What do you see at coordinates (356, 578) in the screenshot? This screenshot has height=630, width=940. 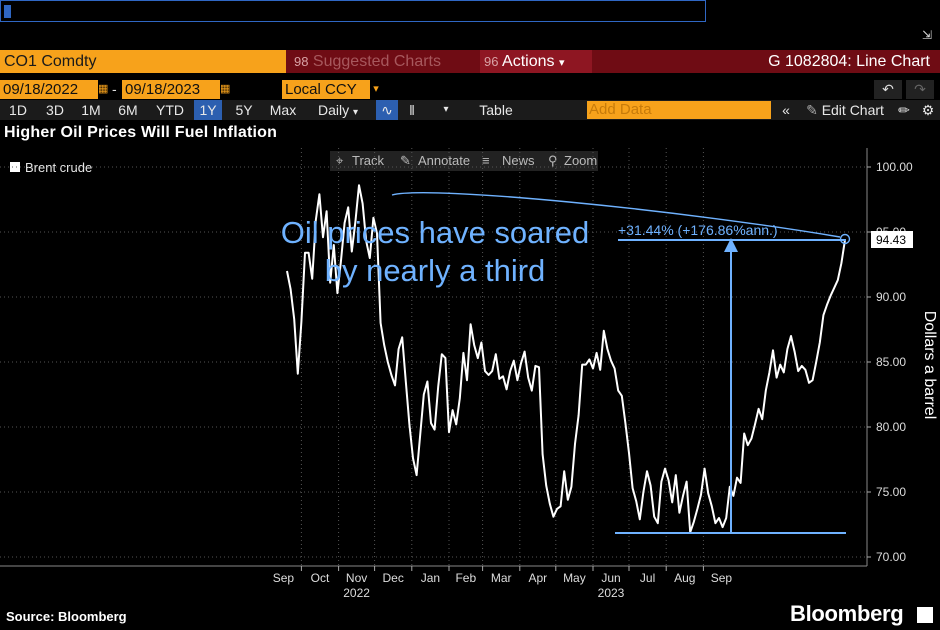 I see `x-tick-label: Nov` at bounding box center [356, 578].